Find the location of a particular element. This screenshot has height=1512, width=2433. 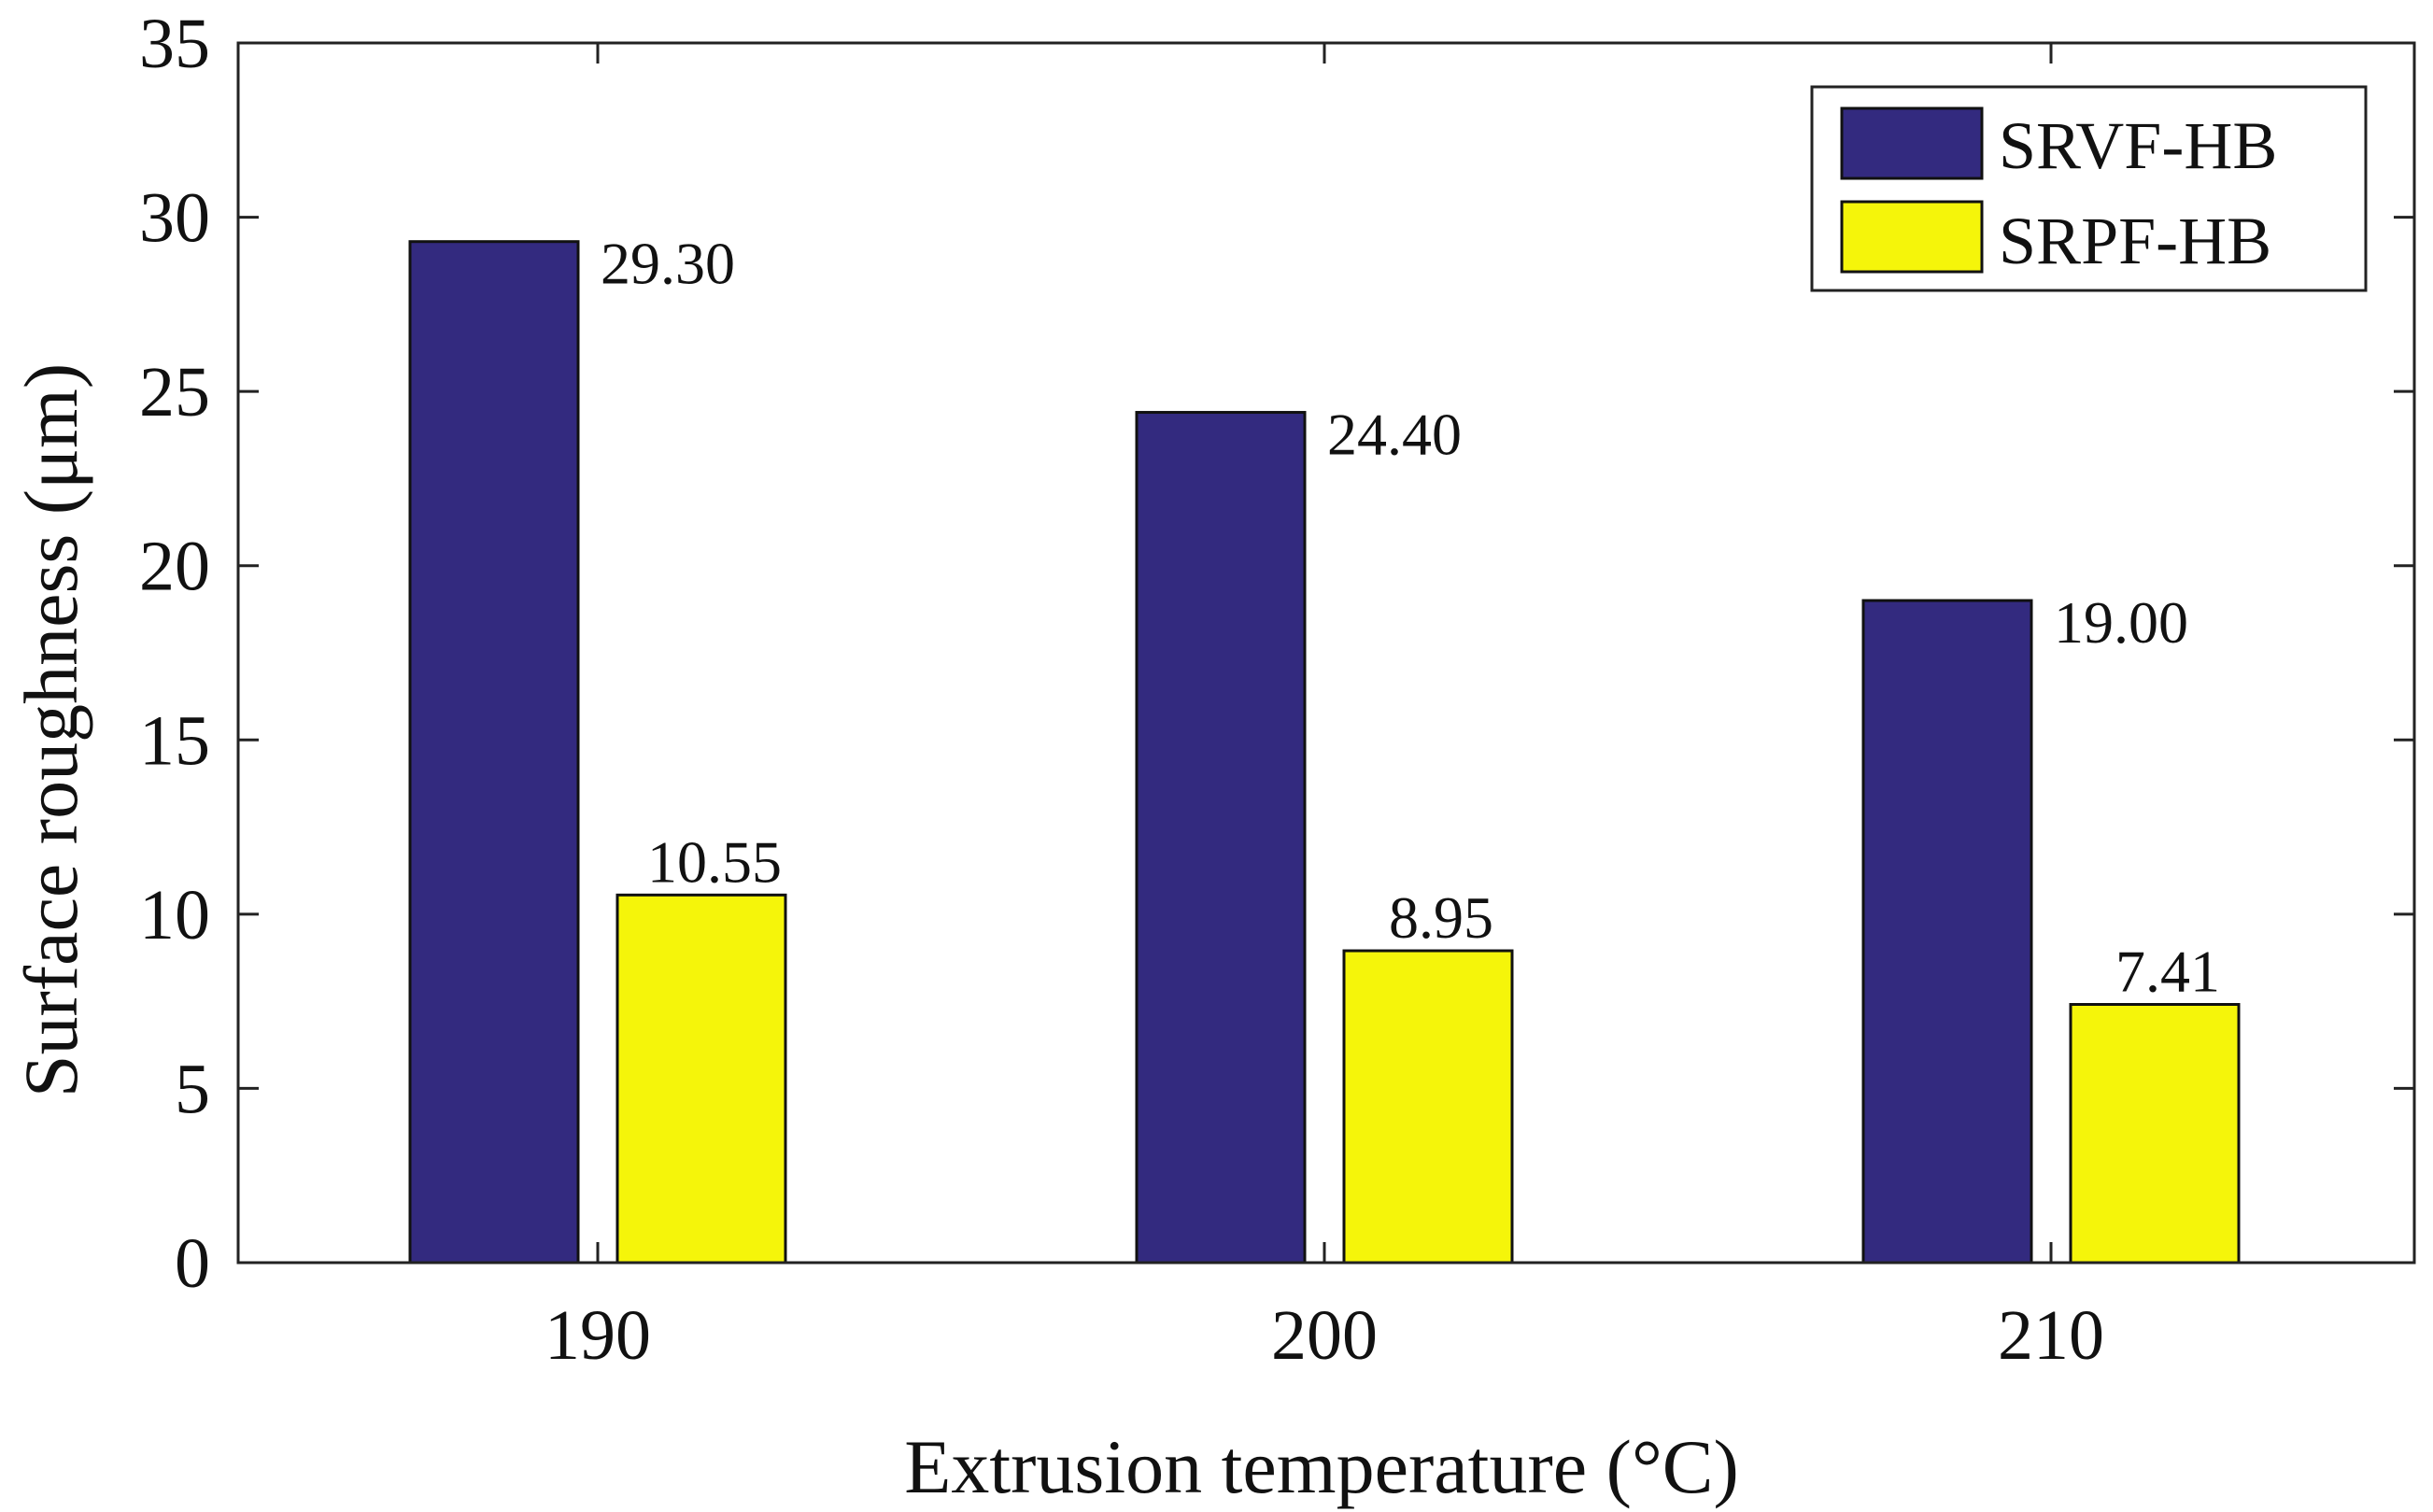

y-tick-label-5: 5 is located at coordinates (192, 1089).